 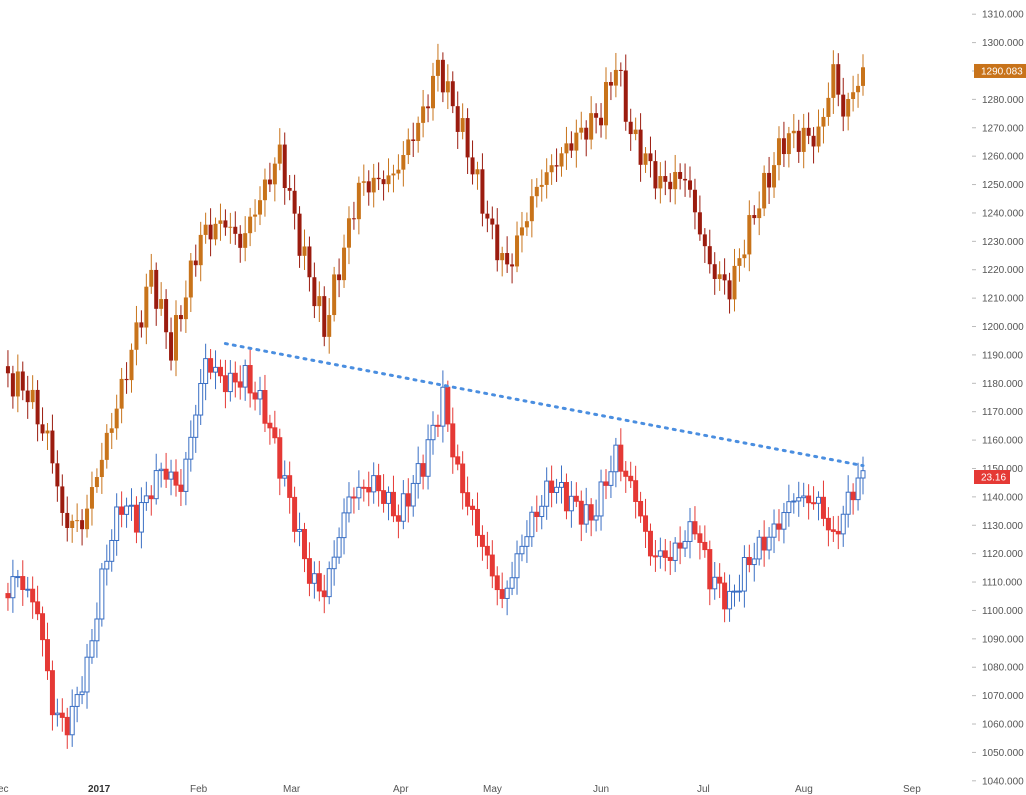 I want to click on x-tick-label: Sep, so click(x=912, y=789).